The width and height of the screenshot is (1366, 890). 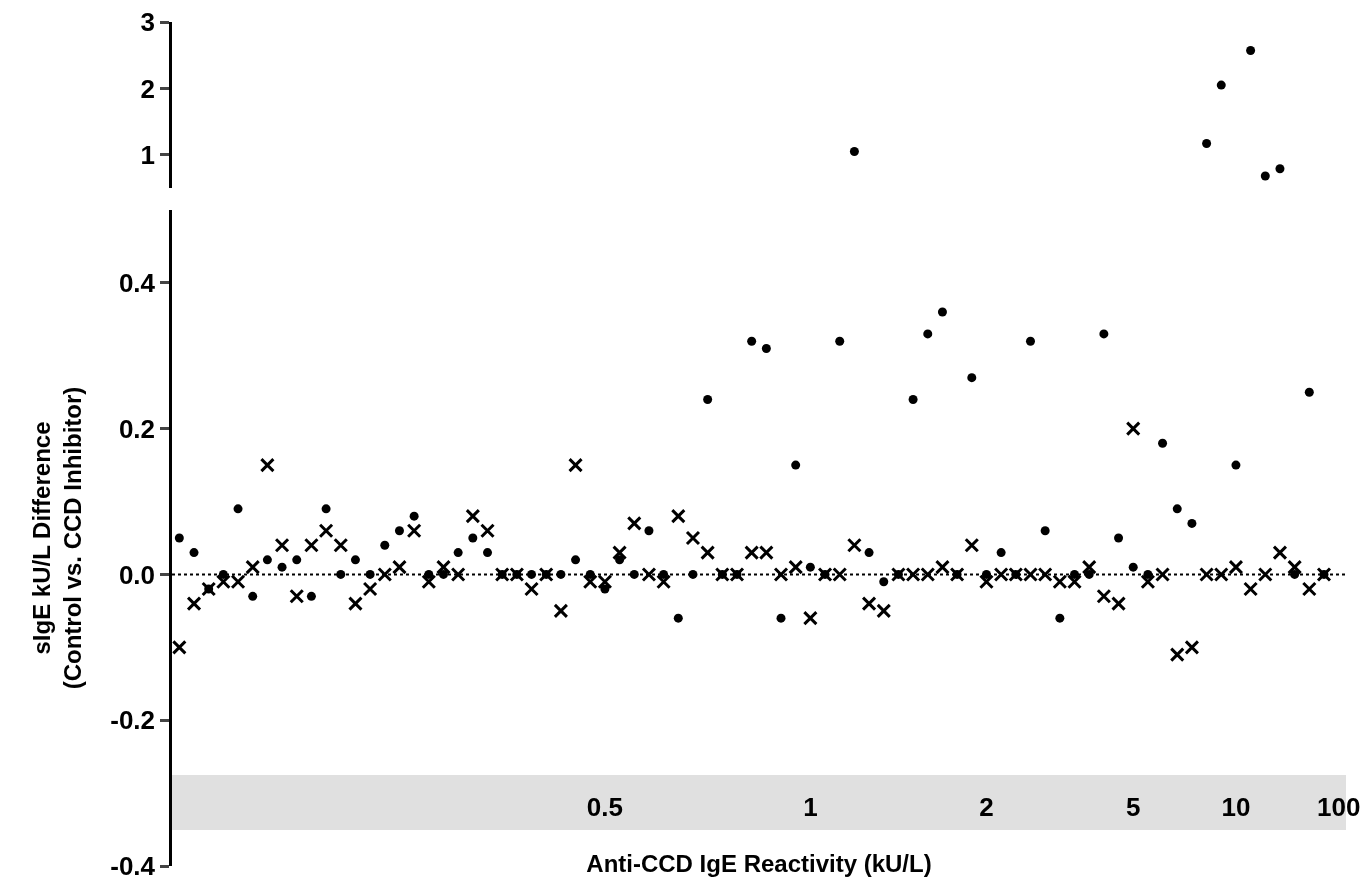 What do you see at coordinates (810, 806) in the screenshot?
I see `x-tick-label: 1` at bounding box center [810, 806].